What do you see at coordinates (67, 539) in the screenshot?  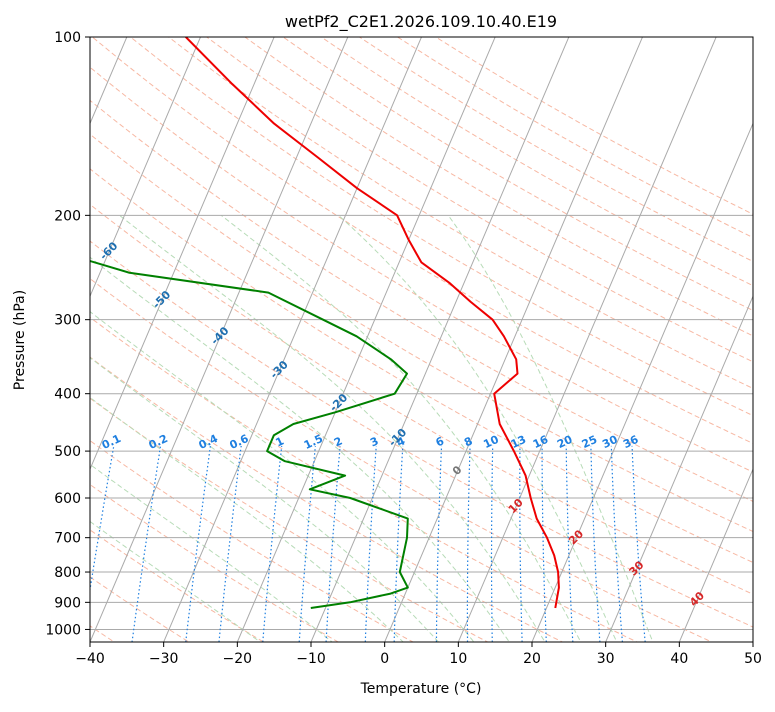 I see `y-tick-label: 700` at bounding box center [67, 539].